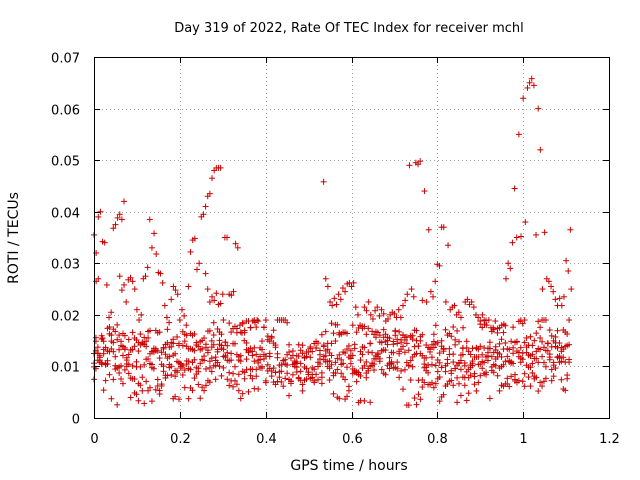 Image resolution: width=640 pixels, height=480 pixels. I want to click on y-tick-label: 0.01, so click(65, 368).